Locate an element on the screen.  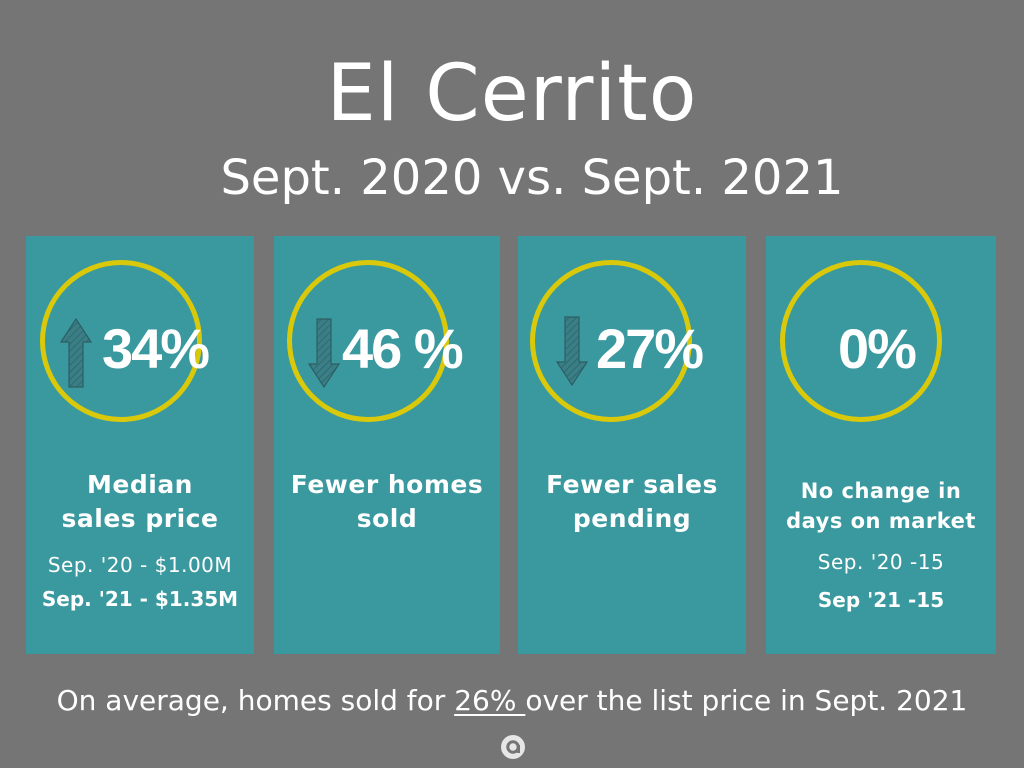
card-label: Fewer sales pending is located at coordinates (632, 501).